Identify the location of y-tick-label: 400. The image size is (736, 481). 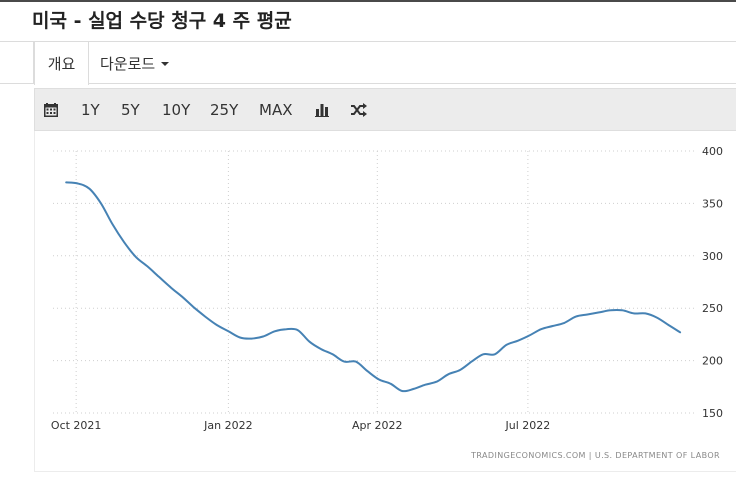
(712, 151).